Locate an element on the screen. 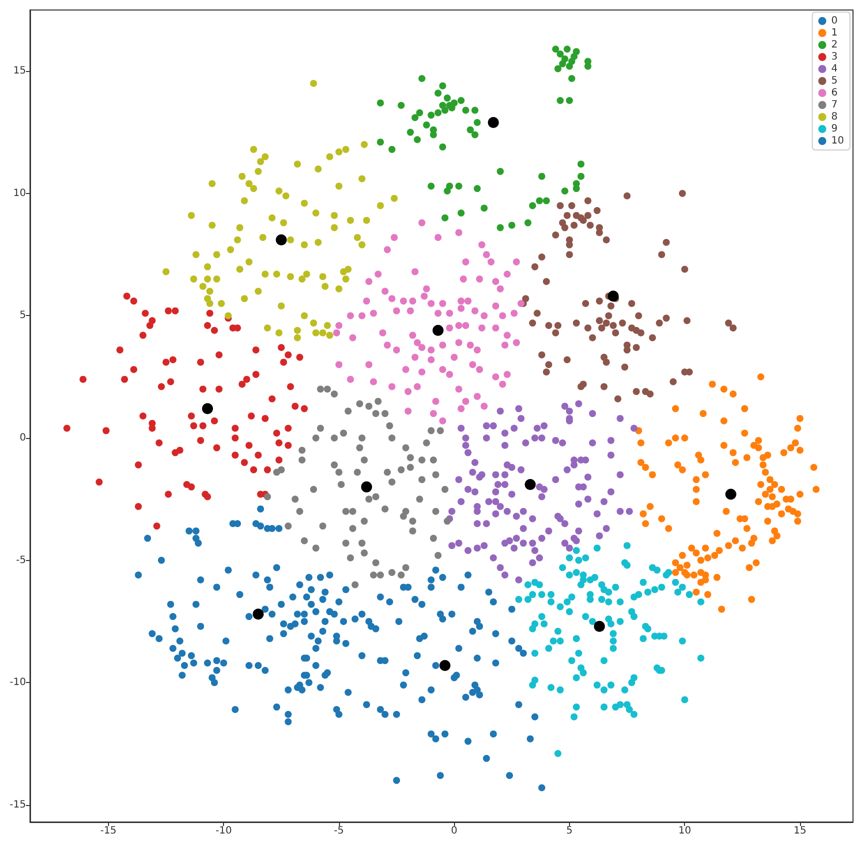 Image resolution: width=866 pixels, height=841 pixels. legend-label: 6 is located at coordinates (834, 93).